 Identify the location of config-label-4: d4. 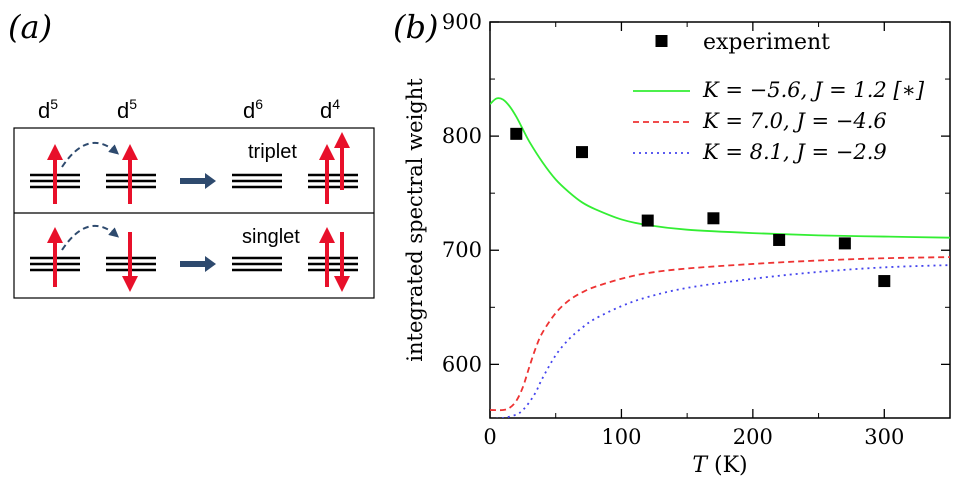
(330, 109).